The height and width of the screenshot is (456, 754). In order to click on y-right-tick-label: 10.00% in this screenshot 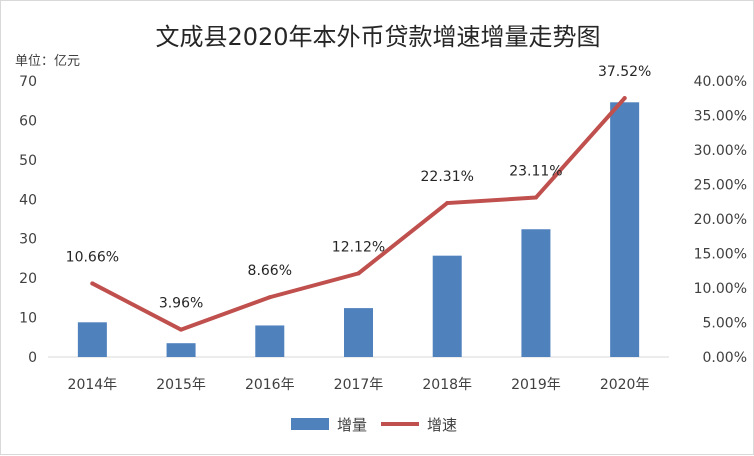, I will do `click(720, 289)`.